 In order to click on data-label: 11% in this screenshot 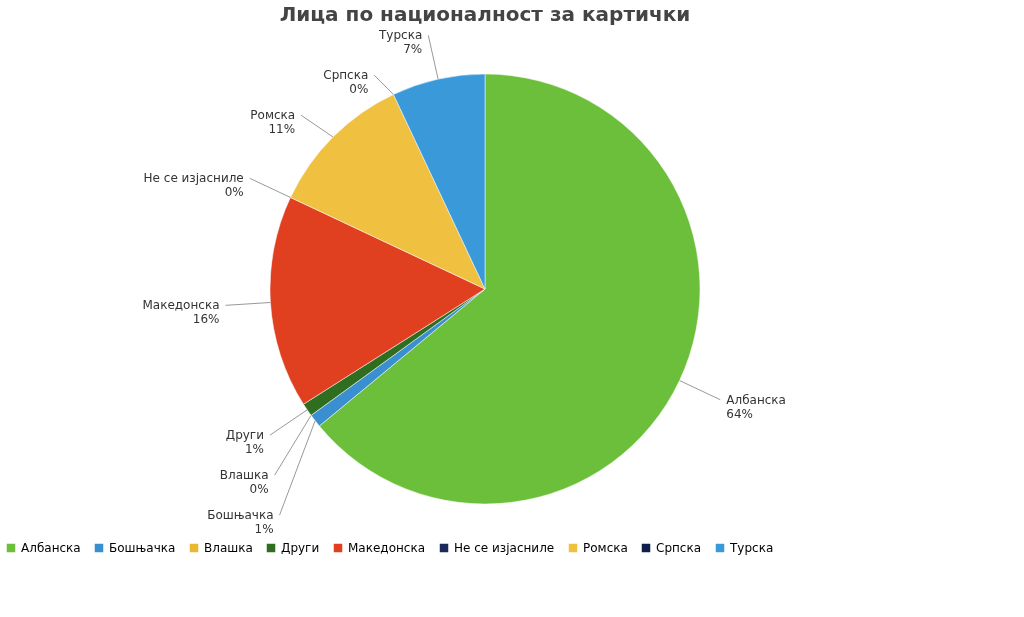, I will do `click(282, 129)`.